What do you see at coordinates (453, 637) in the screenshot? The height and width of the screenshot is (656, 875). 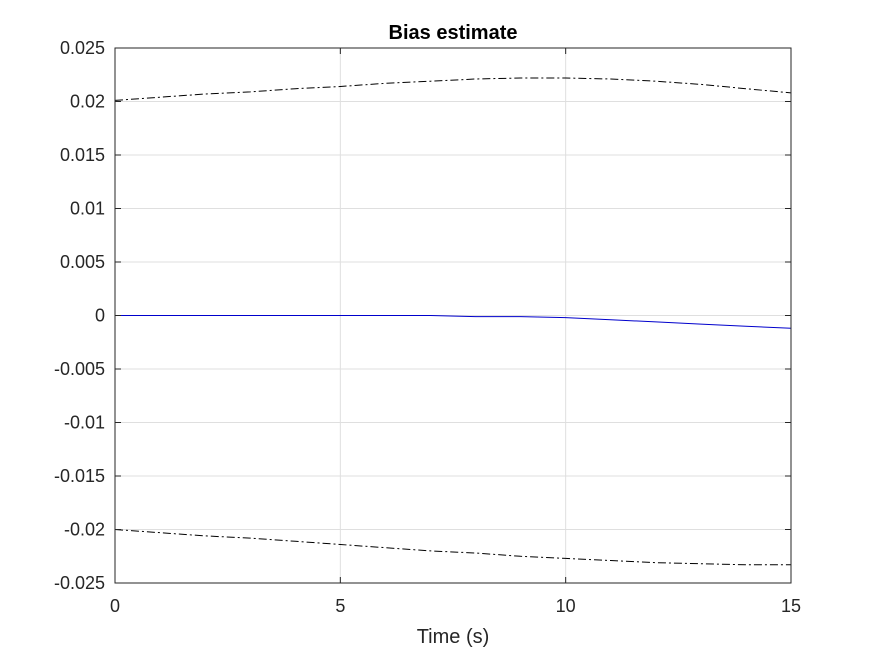 I see `x-axis-label: Time (s)` at bounding box center [453, 637].